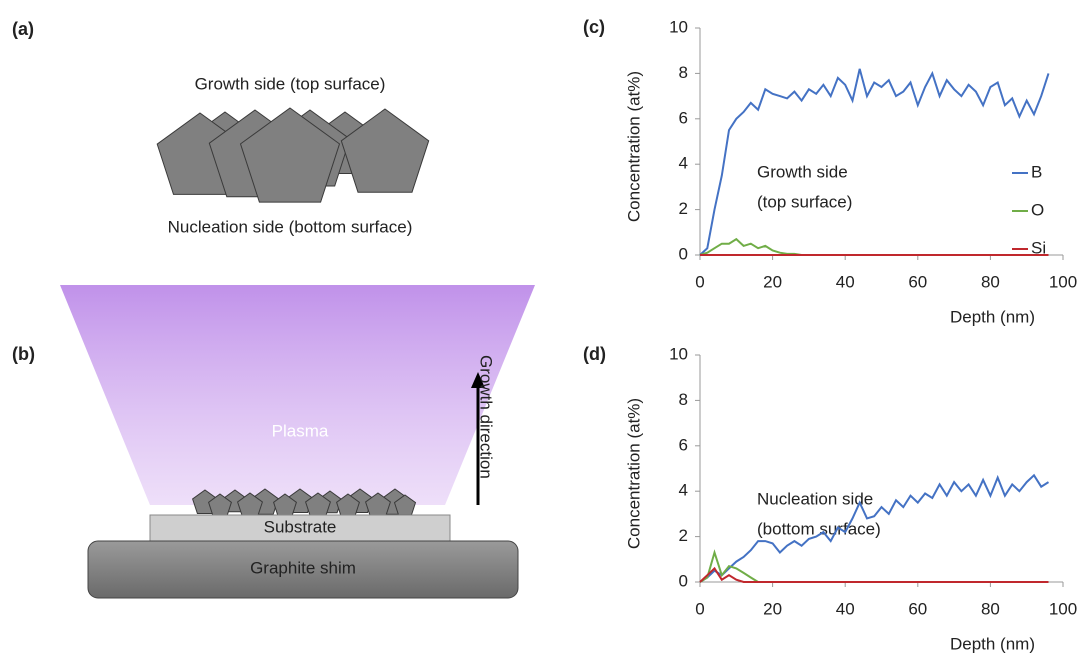  Describe the element at coordinates (815, 498) in the screenshot. I see `annotation: Nucleation side` at that location.